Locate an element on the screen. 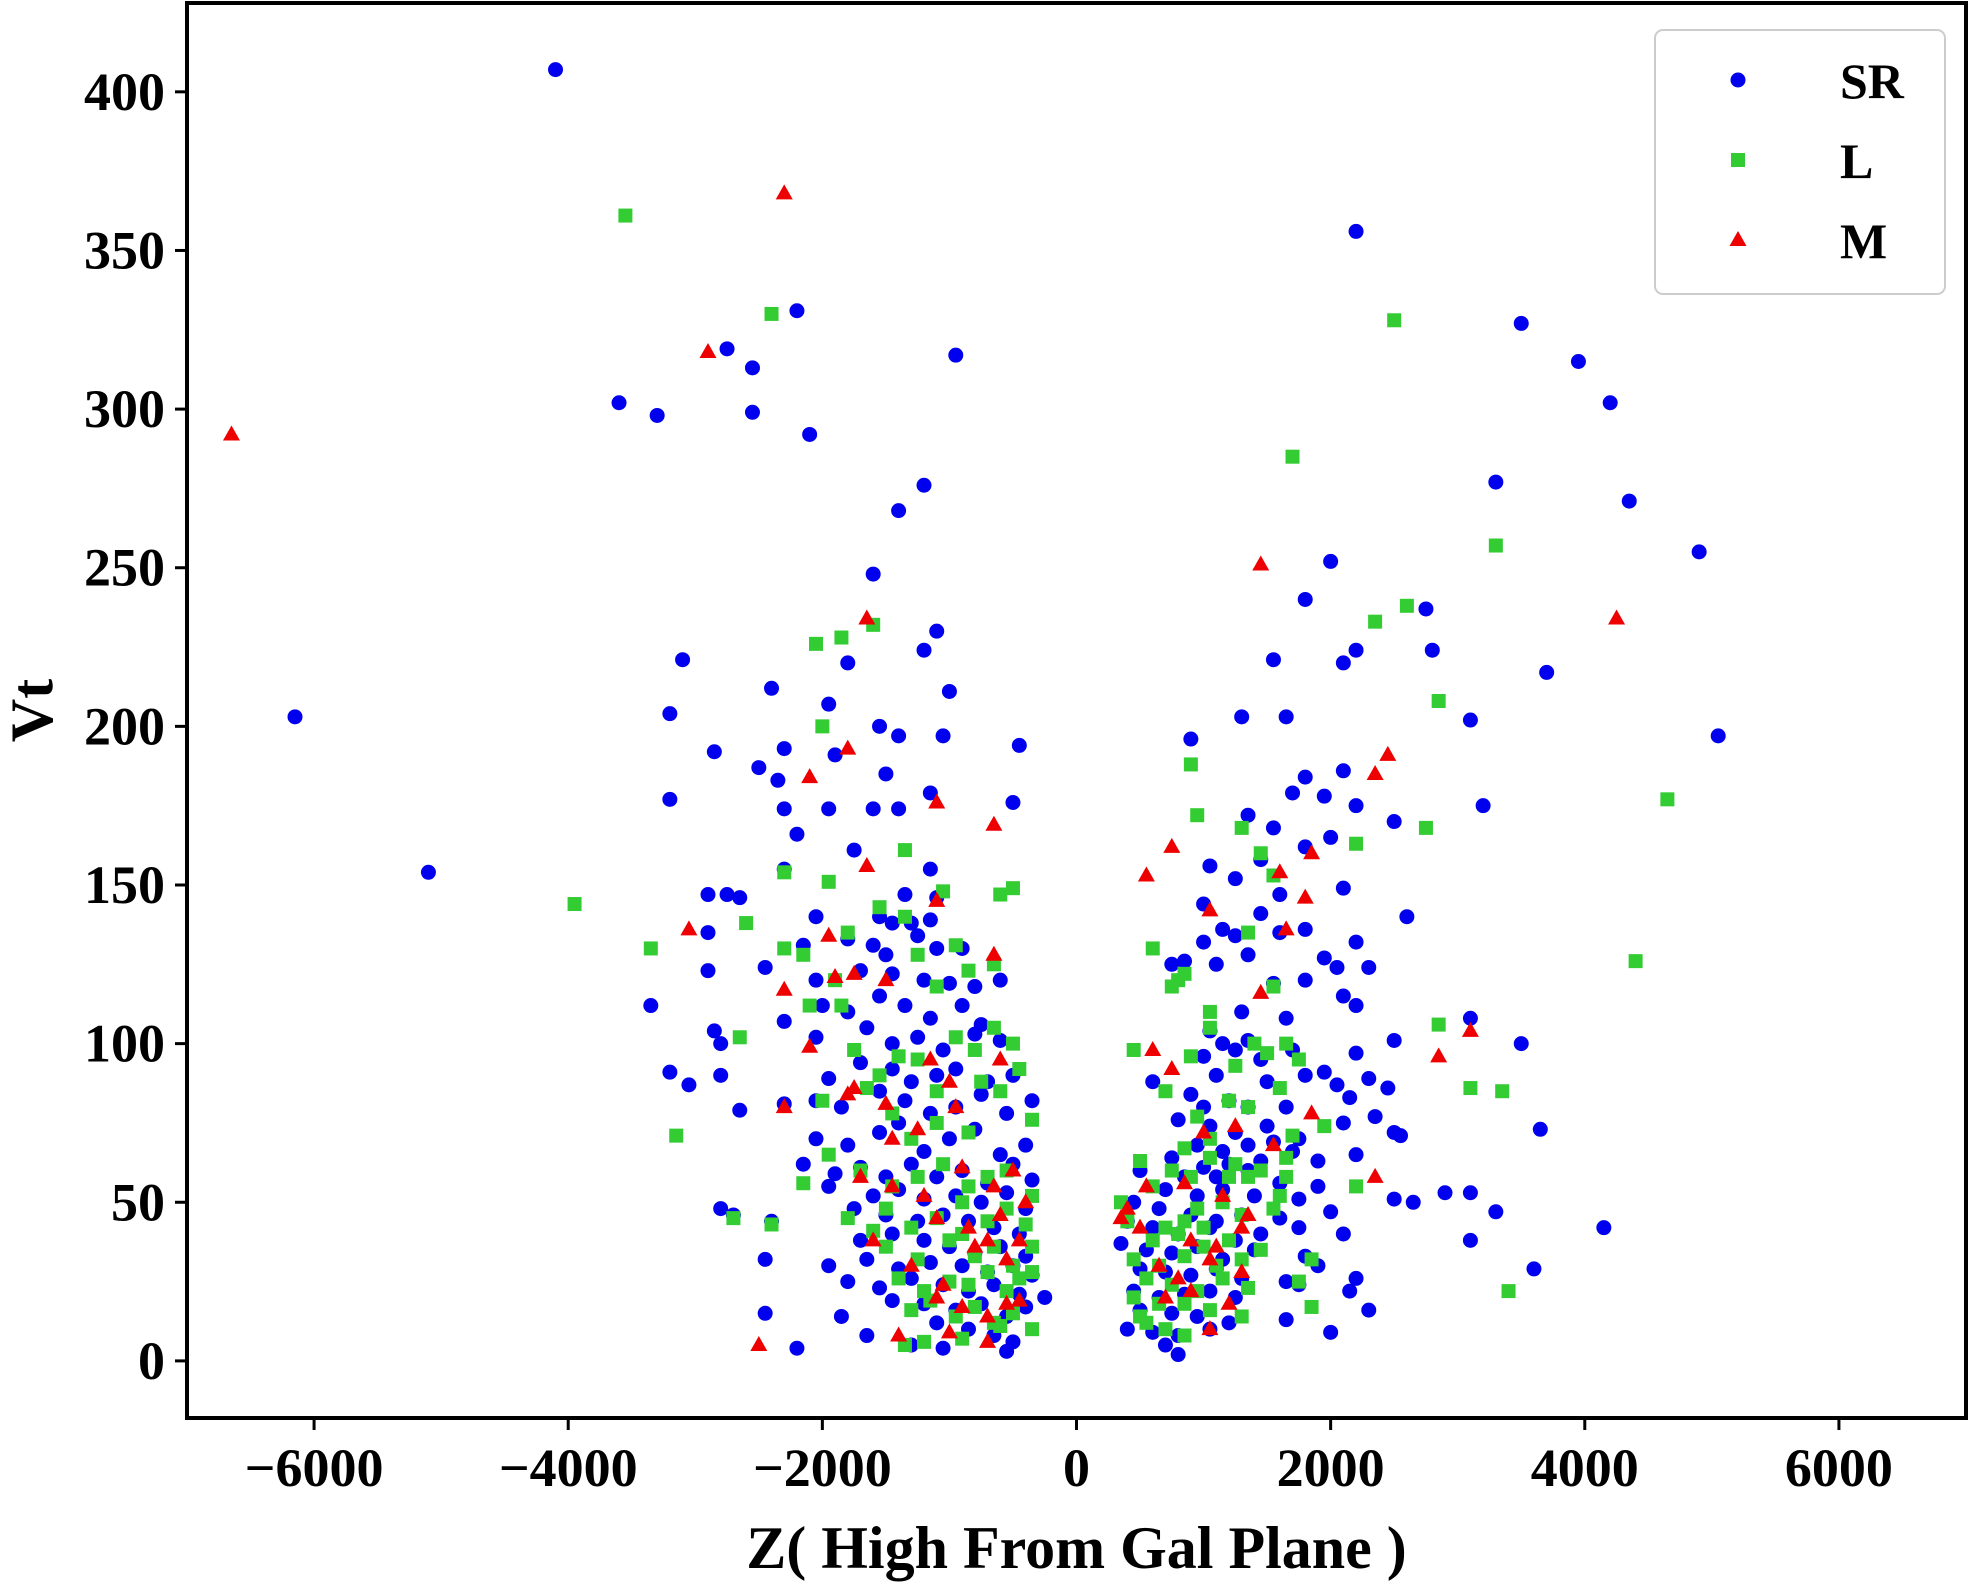 The width and height of the screenshot is (1970, 1593). legend-marker-l is located at coordinates (1738, 160).